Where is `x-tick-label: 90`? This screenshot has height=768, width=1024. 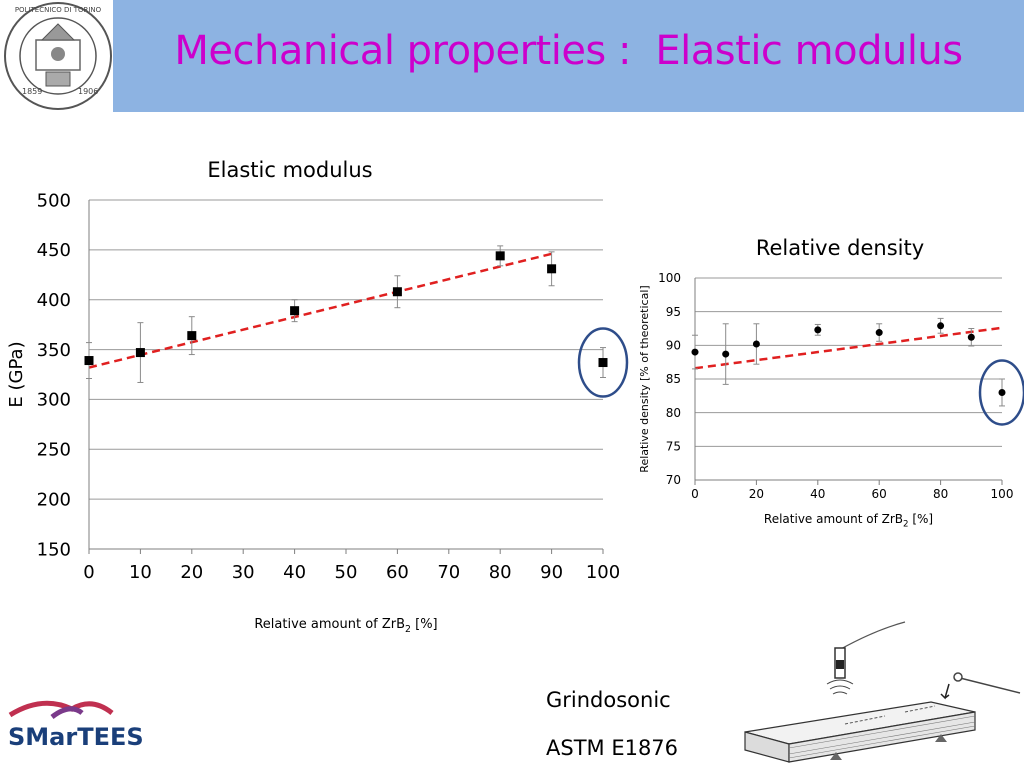
x-tick-label: 90 is located at coordinates (551, 572).